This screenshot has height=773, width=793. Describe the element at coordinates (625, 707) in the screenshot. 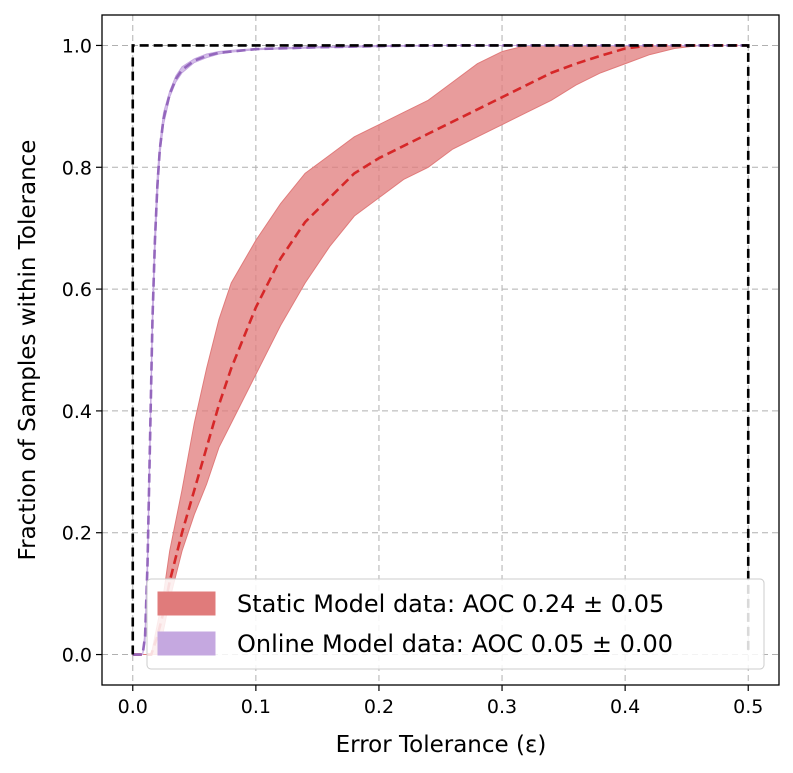

I see `x-tick-label: 0.4` at that location.